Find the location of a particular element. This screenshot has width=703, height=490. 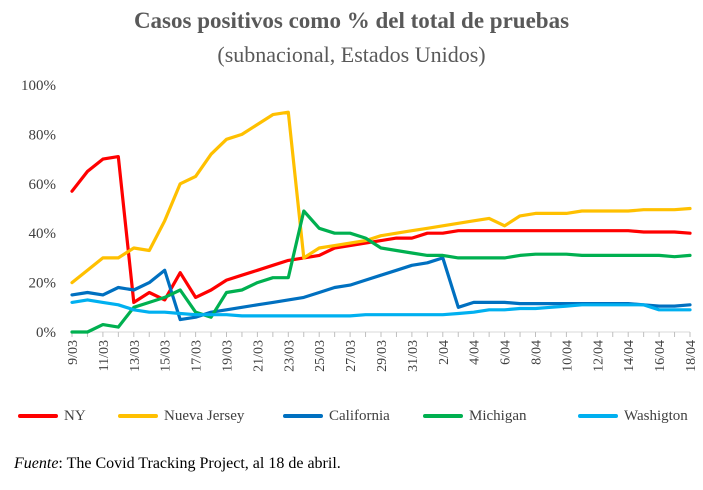

x-tick-label: 18/04 is located at coordinates (691, 356).